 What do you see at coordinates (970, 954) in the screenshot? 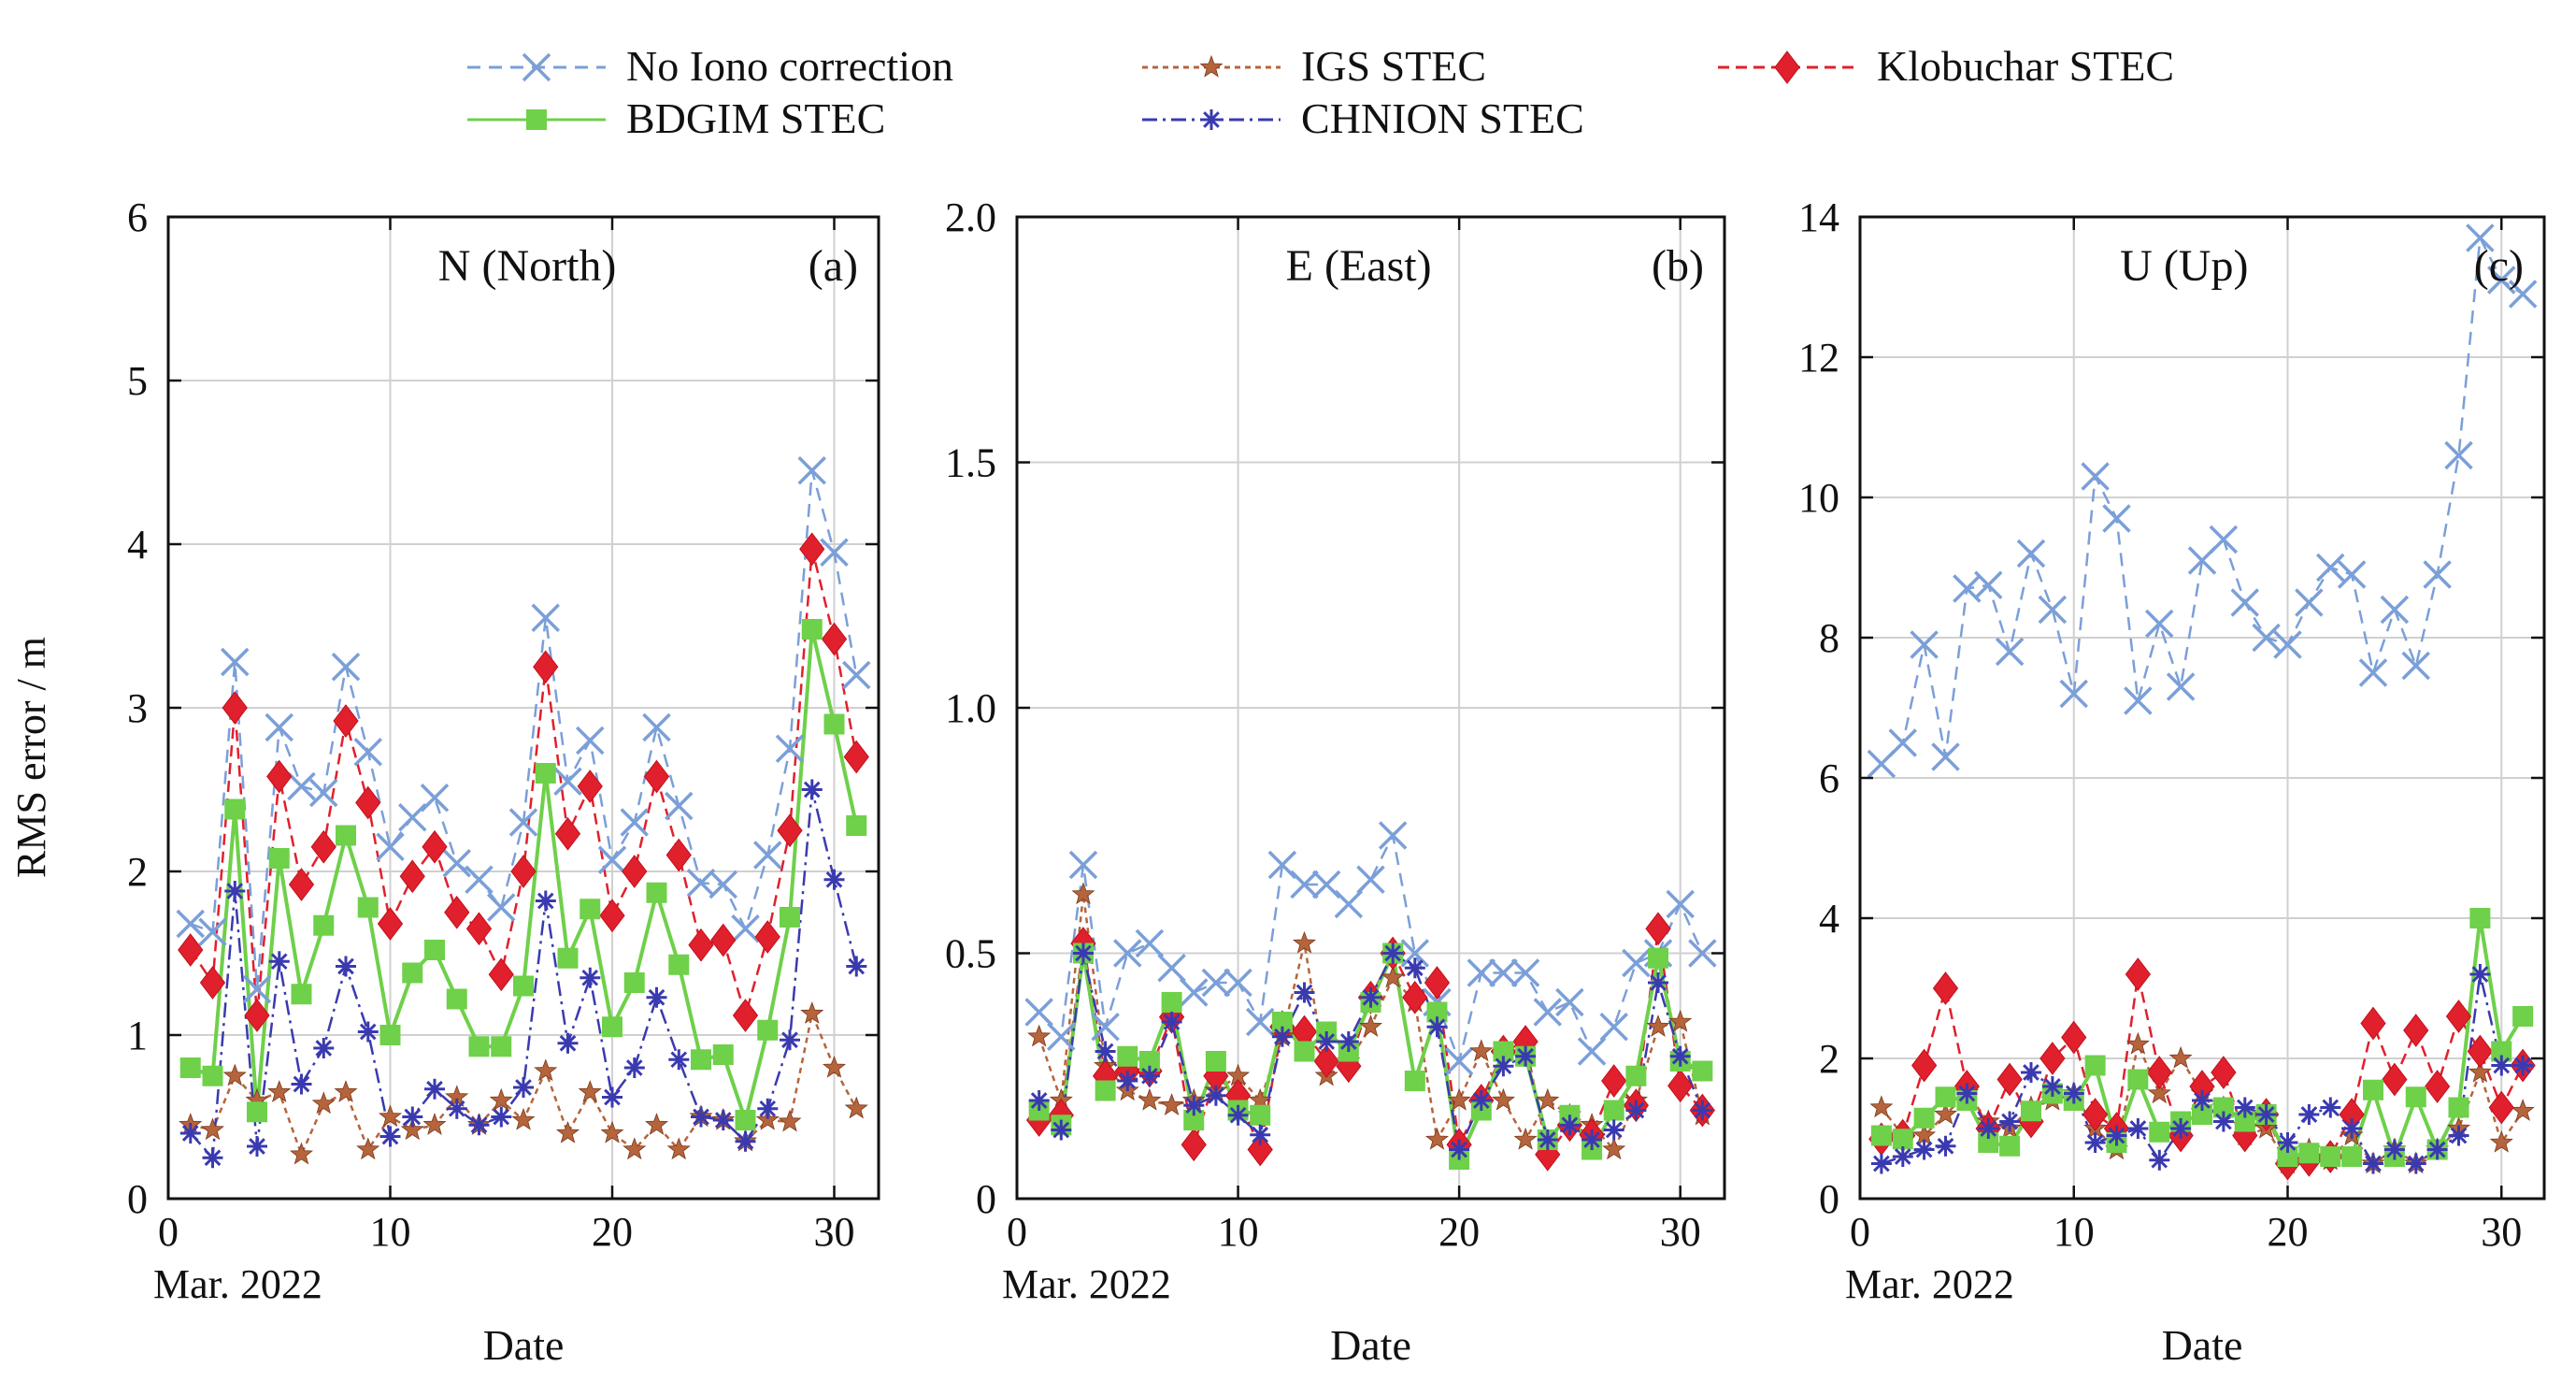
I see `y-tick-label: 0.5` at bounding box center [970, 954].